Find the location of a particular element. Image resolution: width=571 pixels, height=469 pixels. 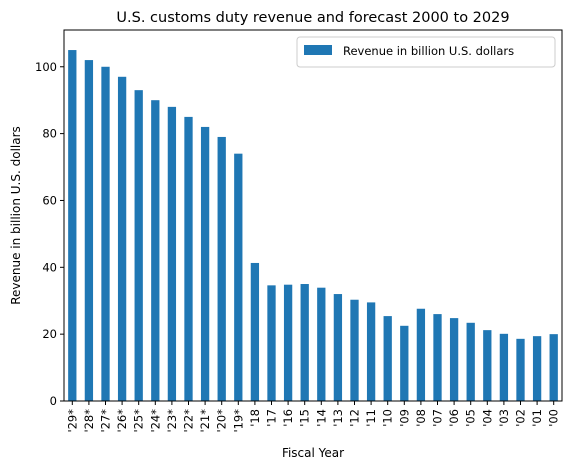

x-tick-label: '27* is located at coordinates (106, 421).